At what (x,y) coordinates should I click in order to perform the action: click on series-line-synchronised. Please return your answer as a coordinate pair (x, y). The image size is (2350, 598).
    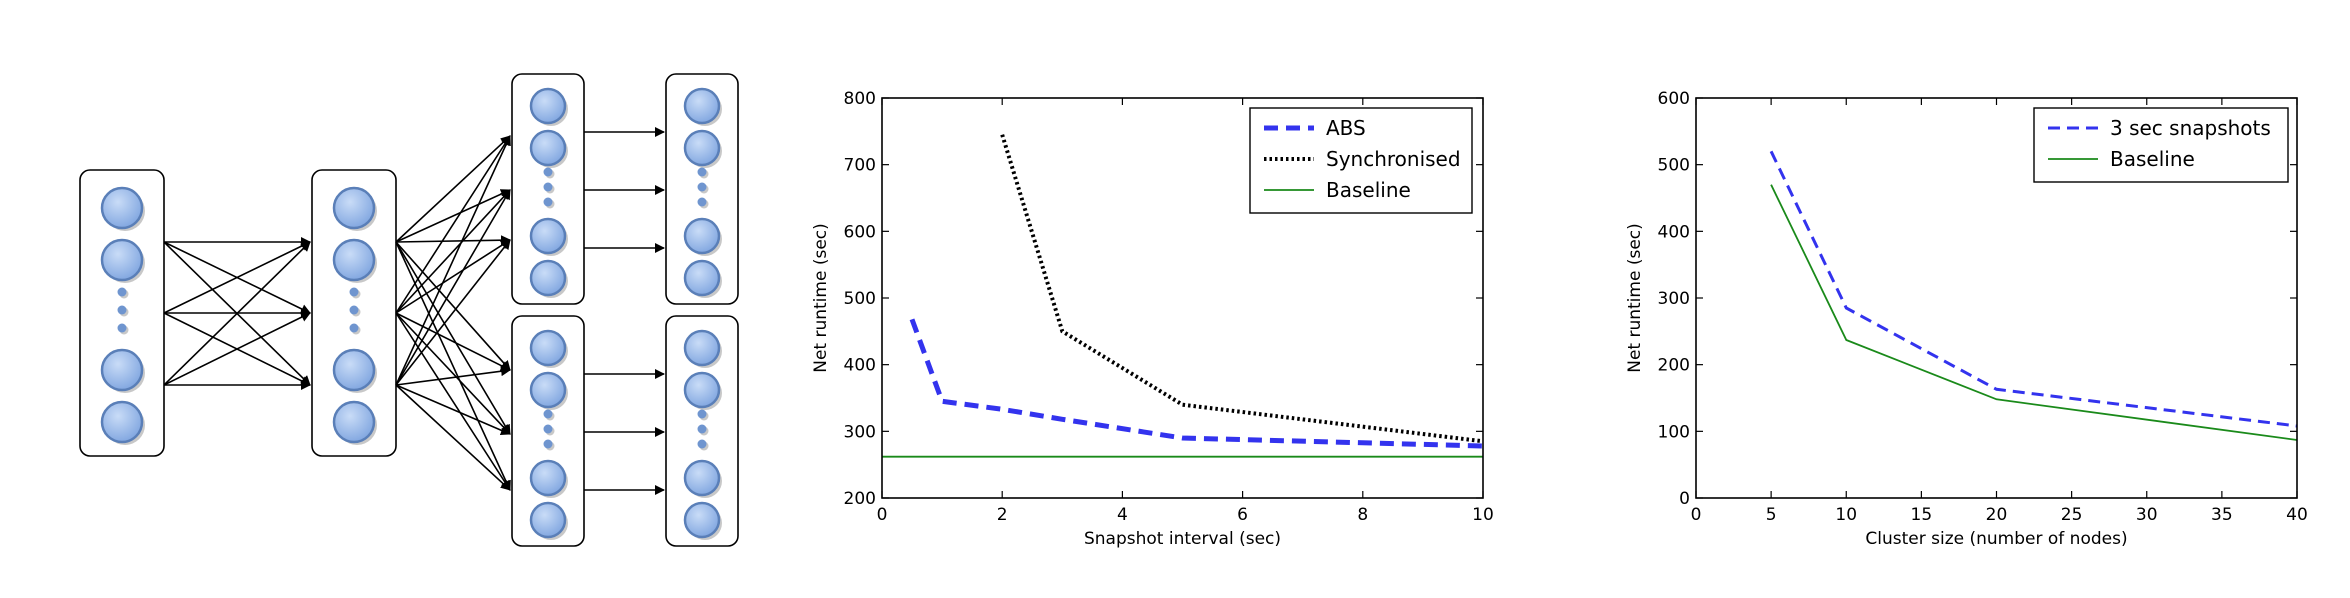
    Looking at the image, I should click on (1242, 289).